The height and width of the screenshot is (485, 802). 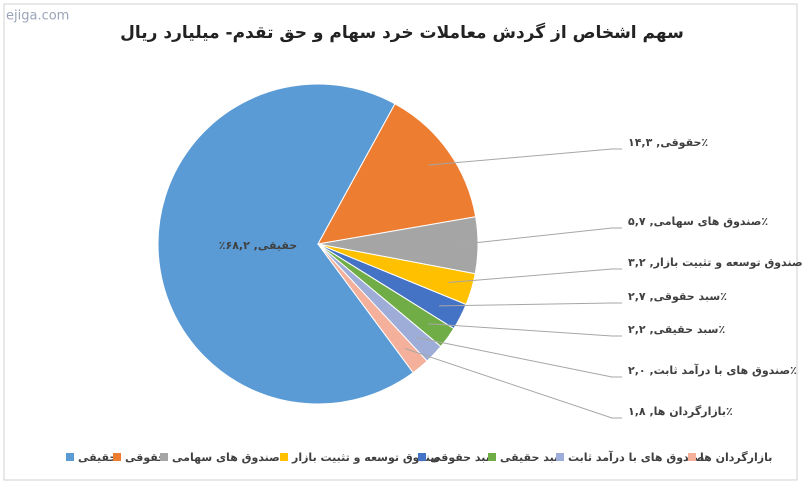 What do you see at coordinates (715, 262) in the screenshot?
I see `data-label: صندوق توسعه و تثبیت بازار, ۳,۲٪` at bounding box center [715, 262].